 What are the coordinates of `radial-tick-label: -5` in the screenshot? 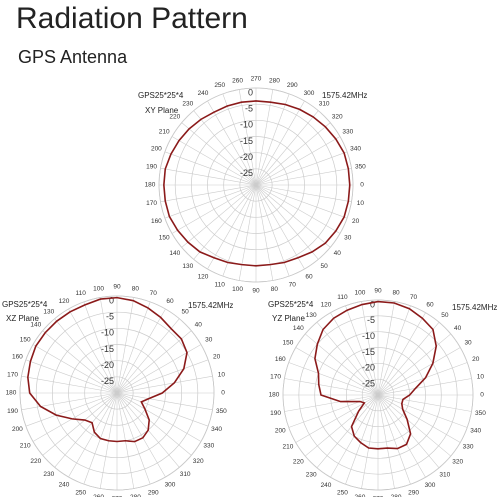 It's located at (249, 109).